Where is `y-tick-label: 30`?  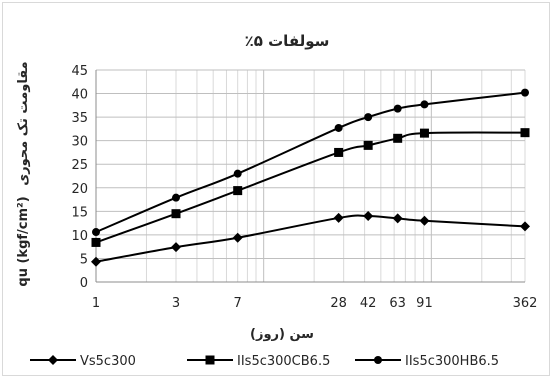
y-tick-label: 30 is located at coordinates (79, 142).